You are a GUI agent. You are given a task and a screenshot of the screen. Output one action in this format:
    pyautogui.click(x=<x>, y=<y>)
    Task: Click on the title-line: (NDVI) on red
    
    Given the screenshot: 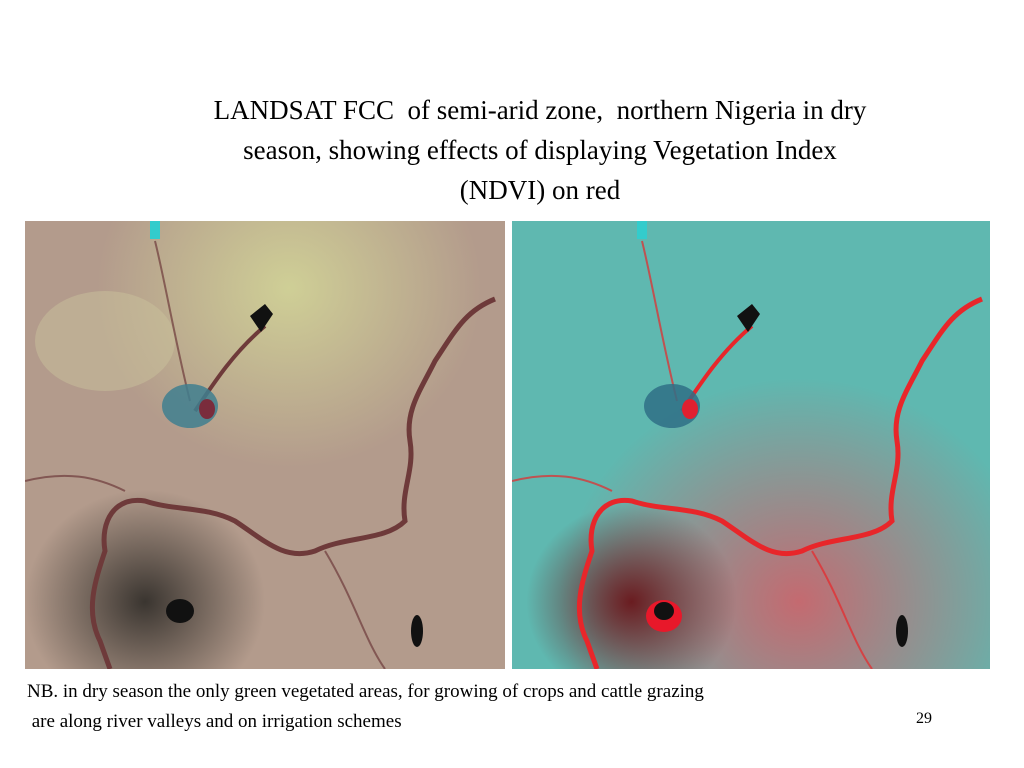 What is the action you would take?
    pyautogui.click(x=540, y=190)
    